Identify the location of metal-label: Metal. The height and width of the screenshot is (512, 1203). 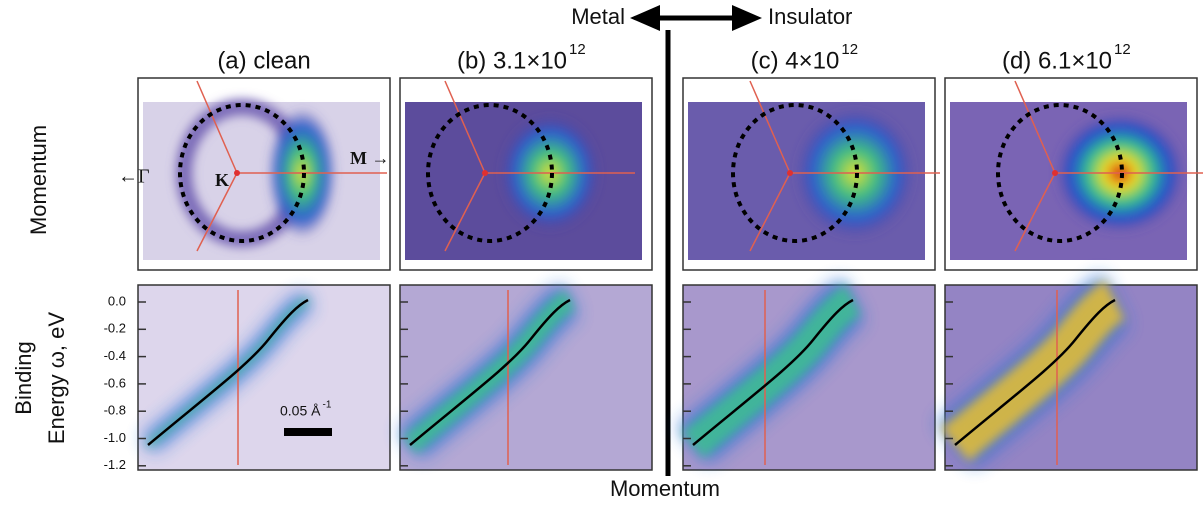
(598, 16).